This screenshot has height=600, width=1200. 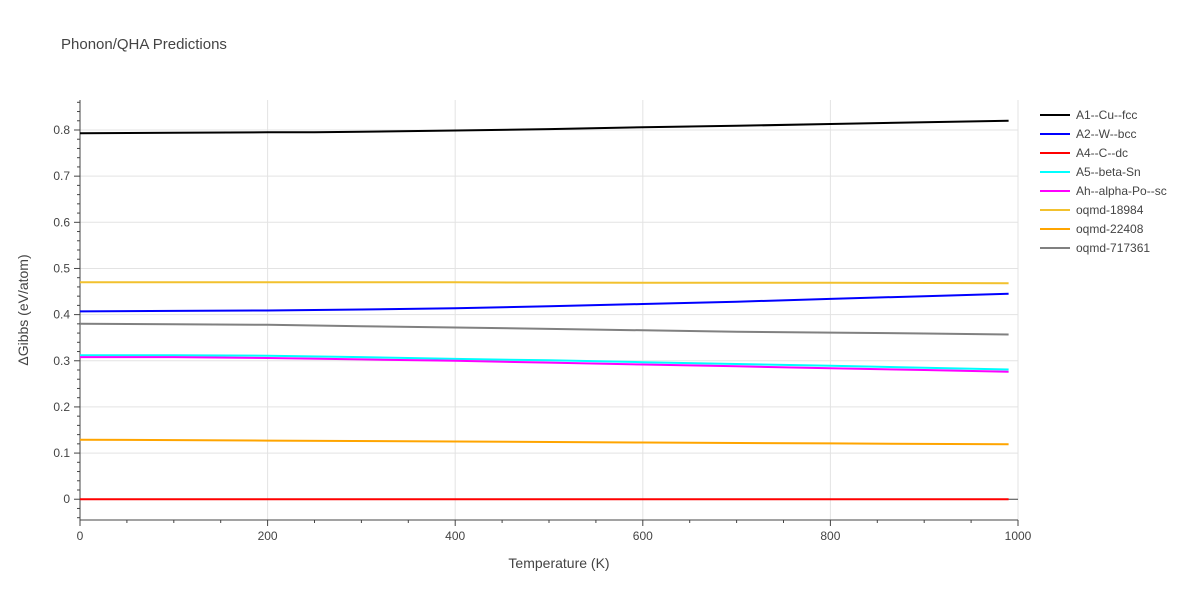 What do you see at coordinates (830, 536) in the screenshot?
I see `x-tick-label: 800` at bounding box center [830, 536].